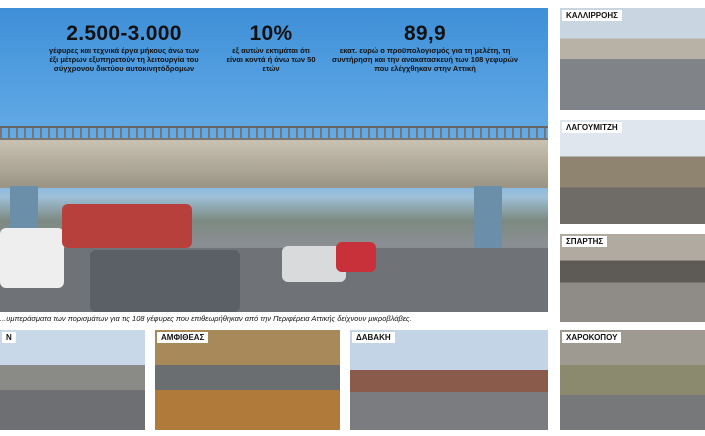 The image size is (705, 436). I want to click on photo-label: ΑΜΦΙΘΕΑΣ, so click(183, 337).